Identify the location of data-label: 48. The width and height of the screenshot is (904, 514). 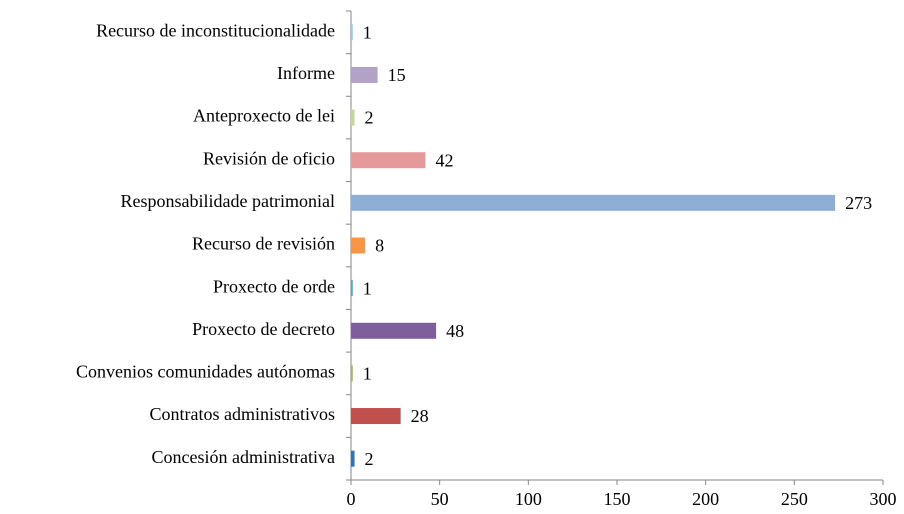
(455, 331).